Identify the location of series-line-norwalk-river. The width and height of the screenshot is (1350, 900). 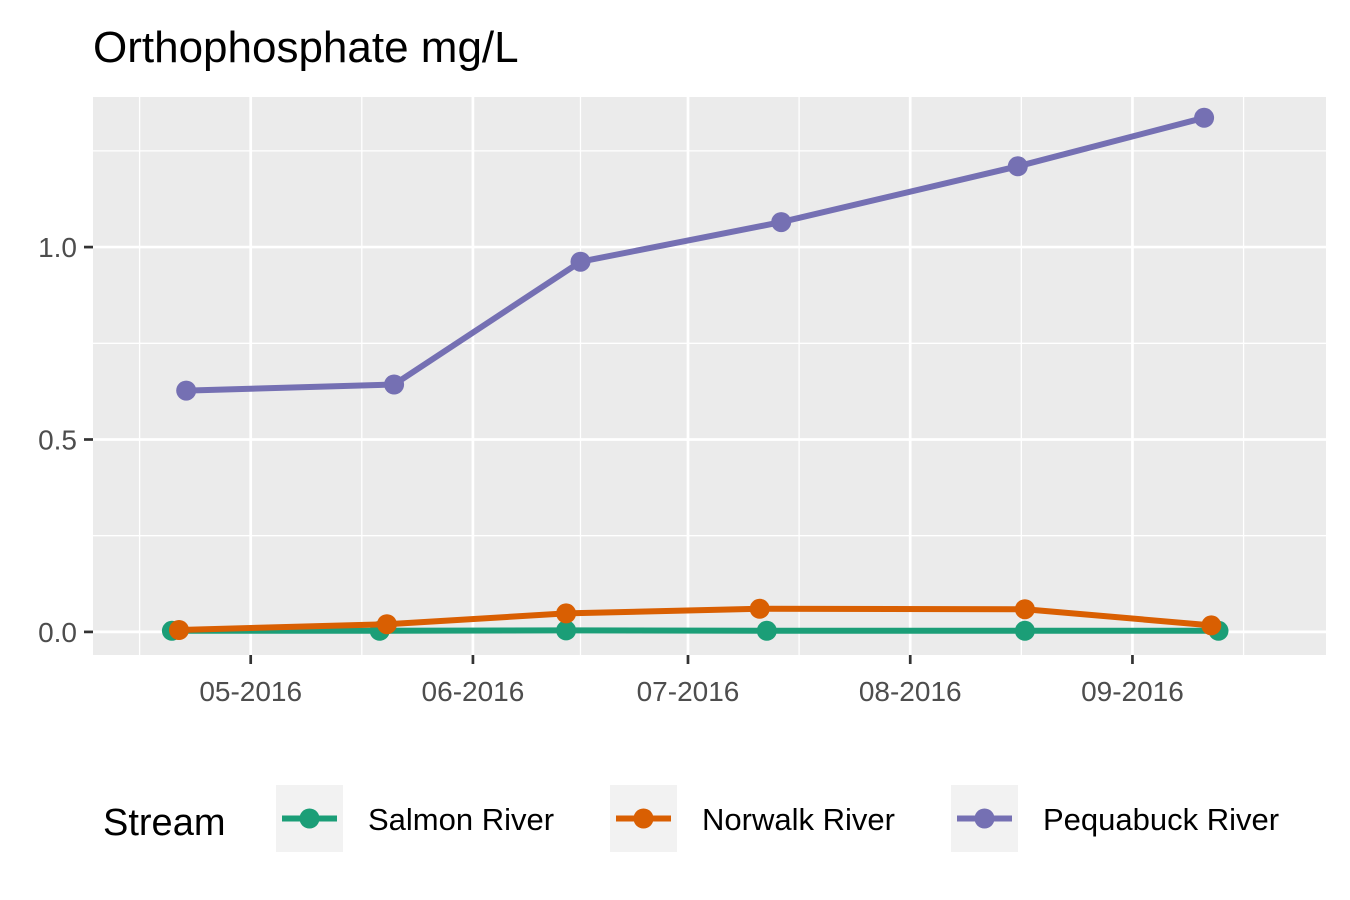
(695, 619).